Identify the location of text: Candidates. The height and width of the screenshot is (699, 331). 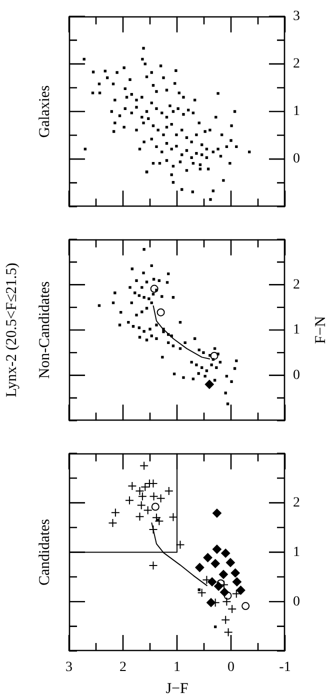
(44, 552).